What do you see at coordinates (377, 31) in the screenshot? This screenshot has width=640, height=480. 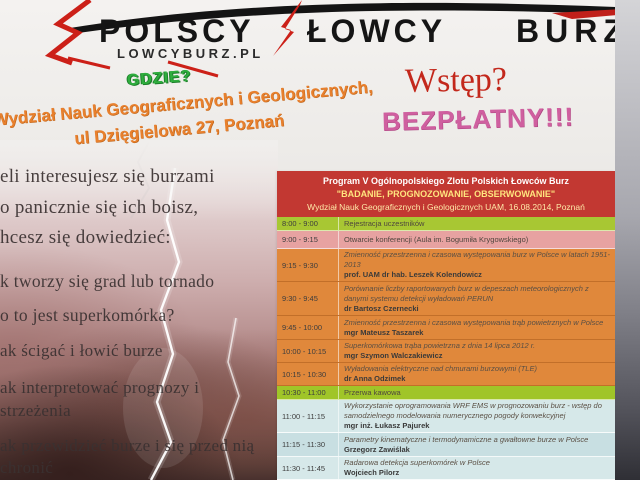 I see `logo-word-lowcy: ŁOWCY` at bounding box center [377, 31].